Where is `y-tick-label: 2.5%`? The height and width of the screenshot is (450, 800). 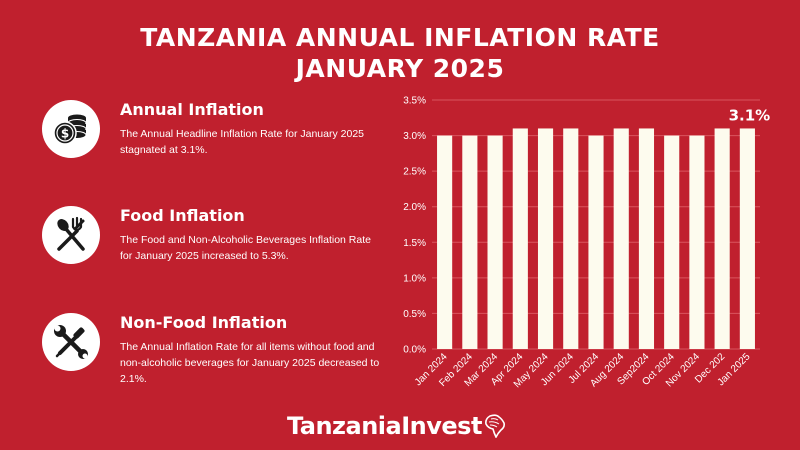 y-tick-label: 2.5% is located at coordinates (414, 172).